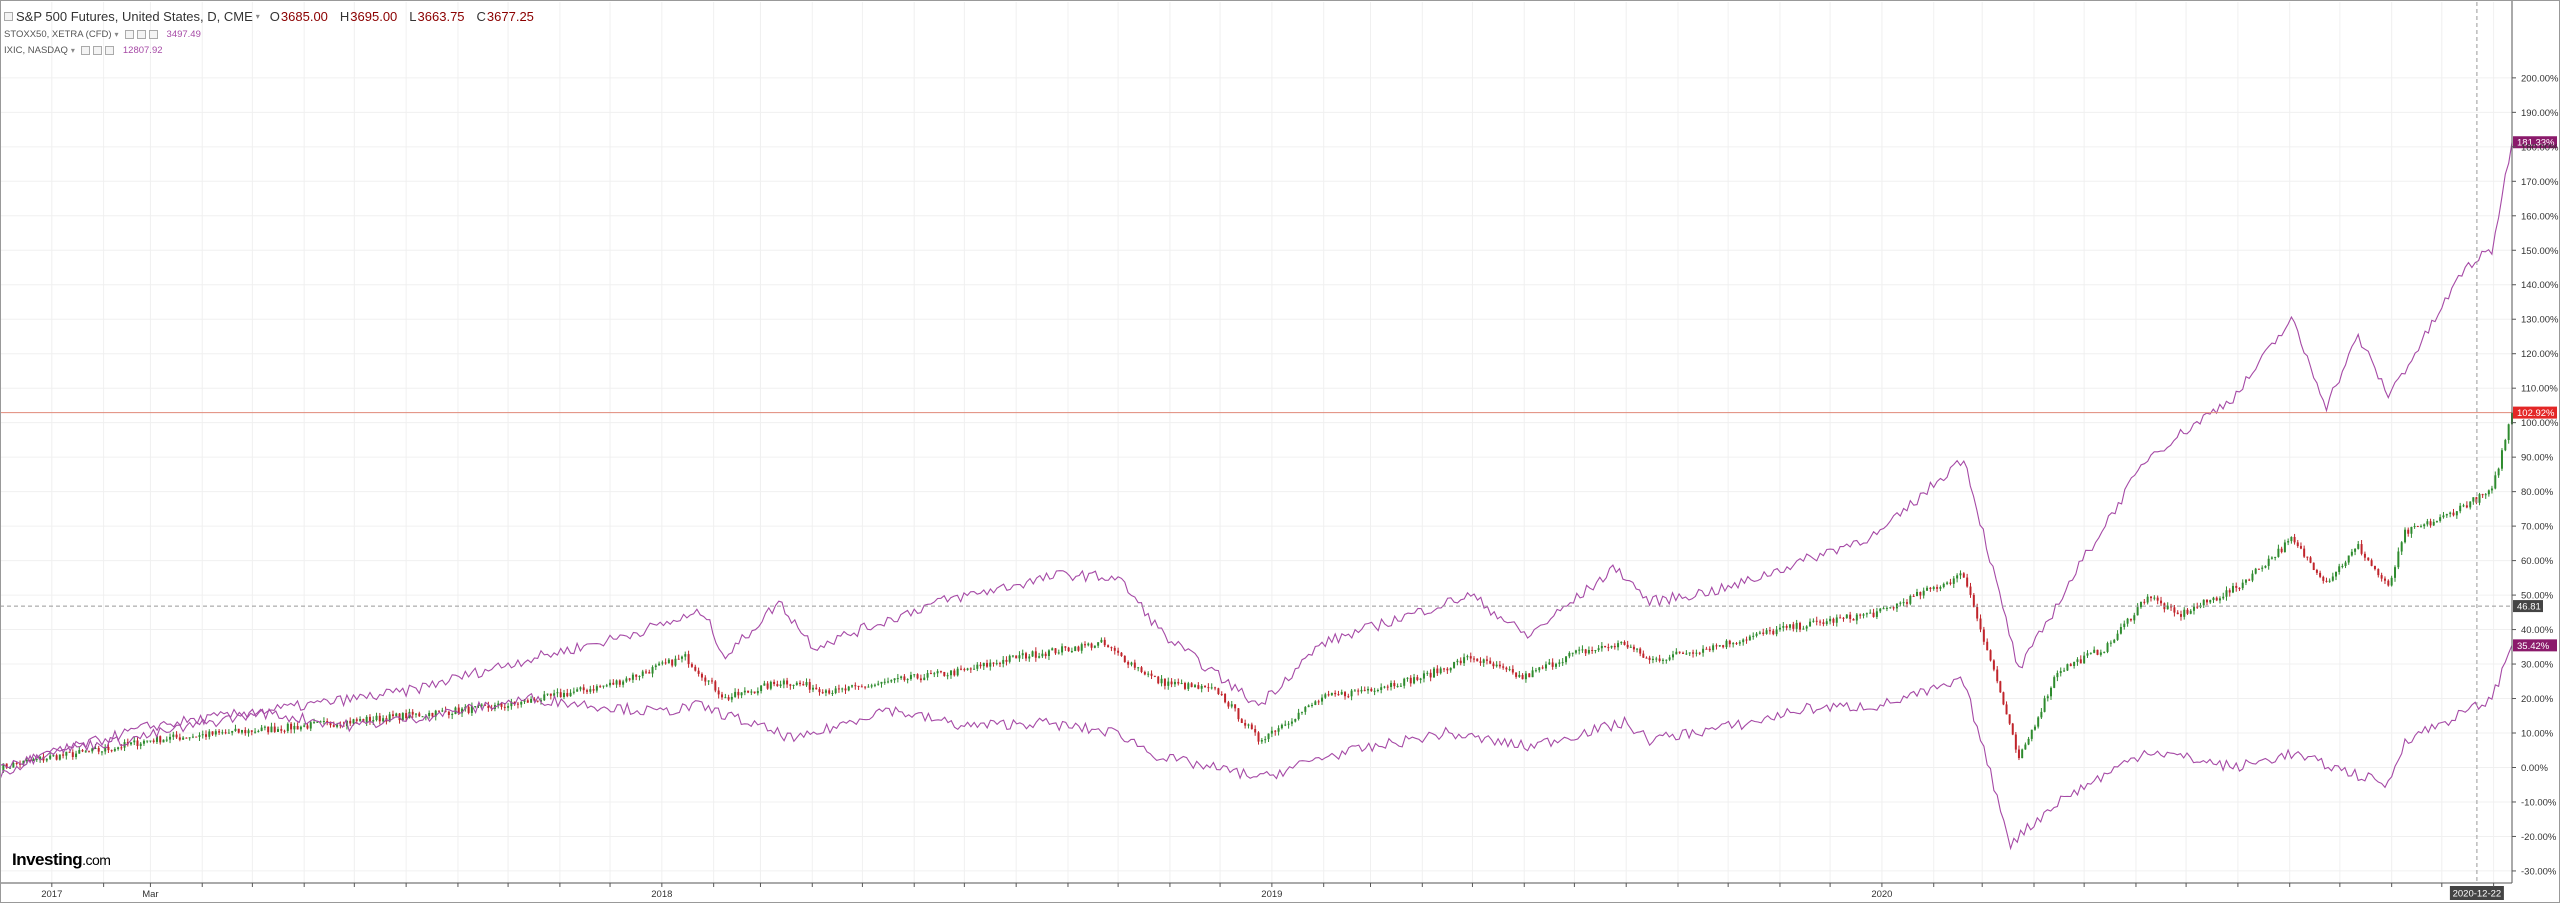 The image size is (2560, 903). I want to click on series-value-badge-bg, so click(2535, 645).